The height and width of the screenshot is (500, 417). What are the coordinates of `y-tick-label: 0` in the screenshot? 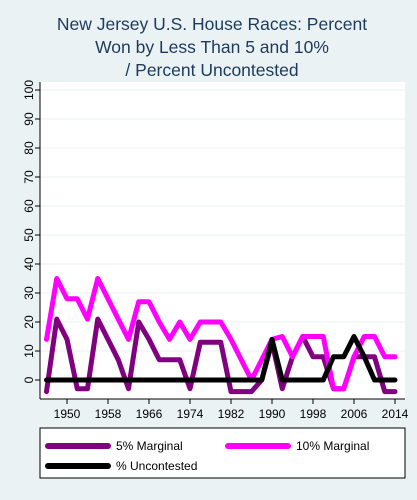 It's located at (29, 379).